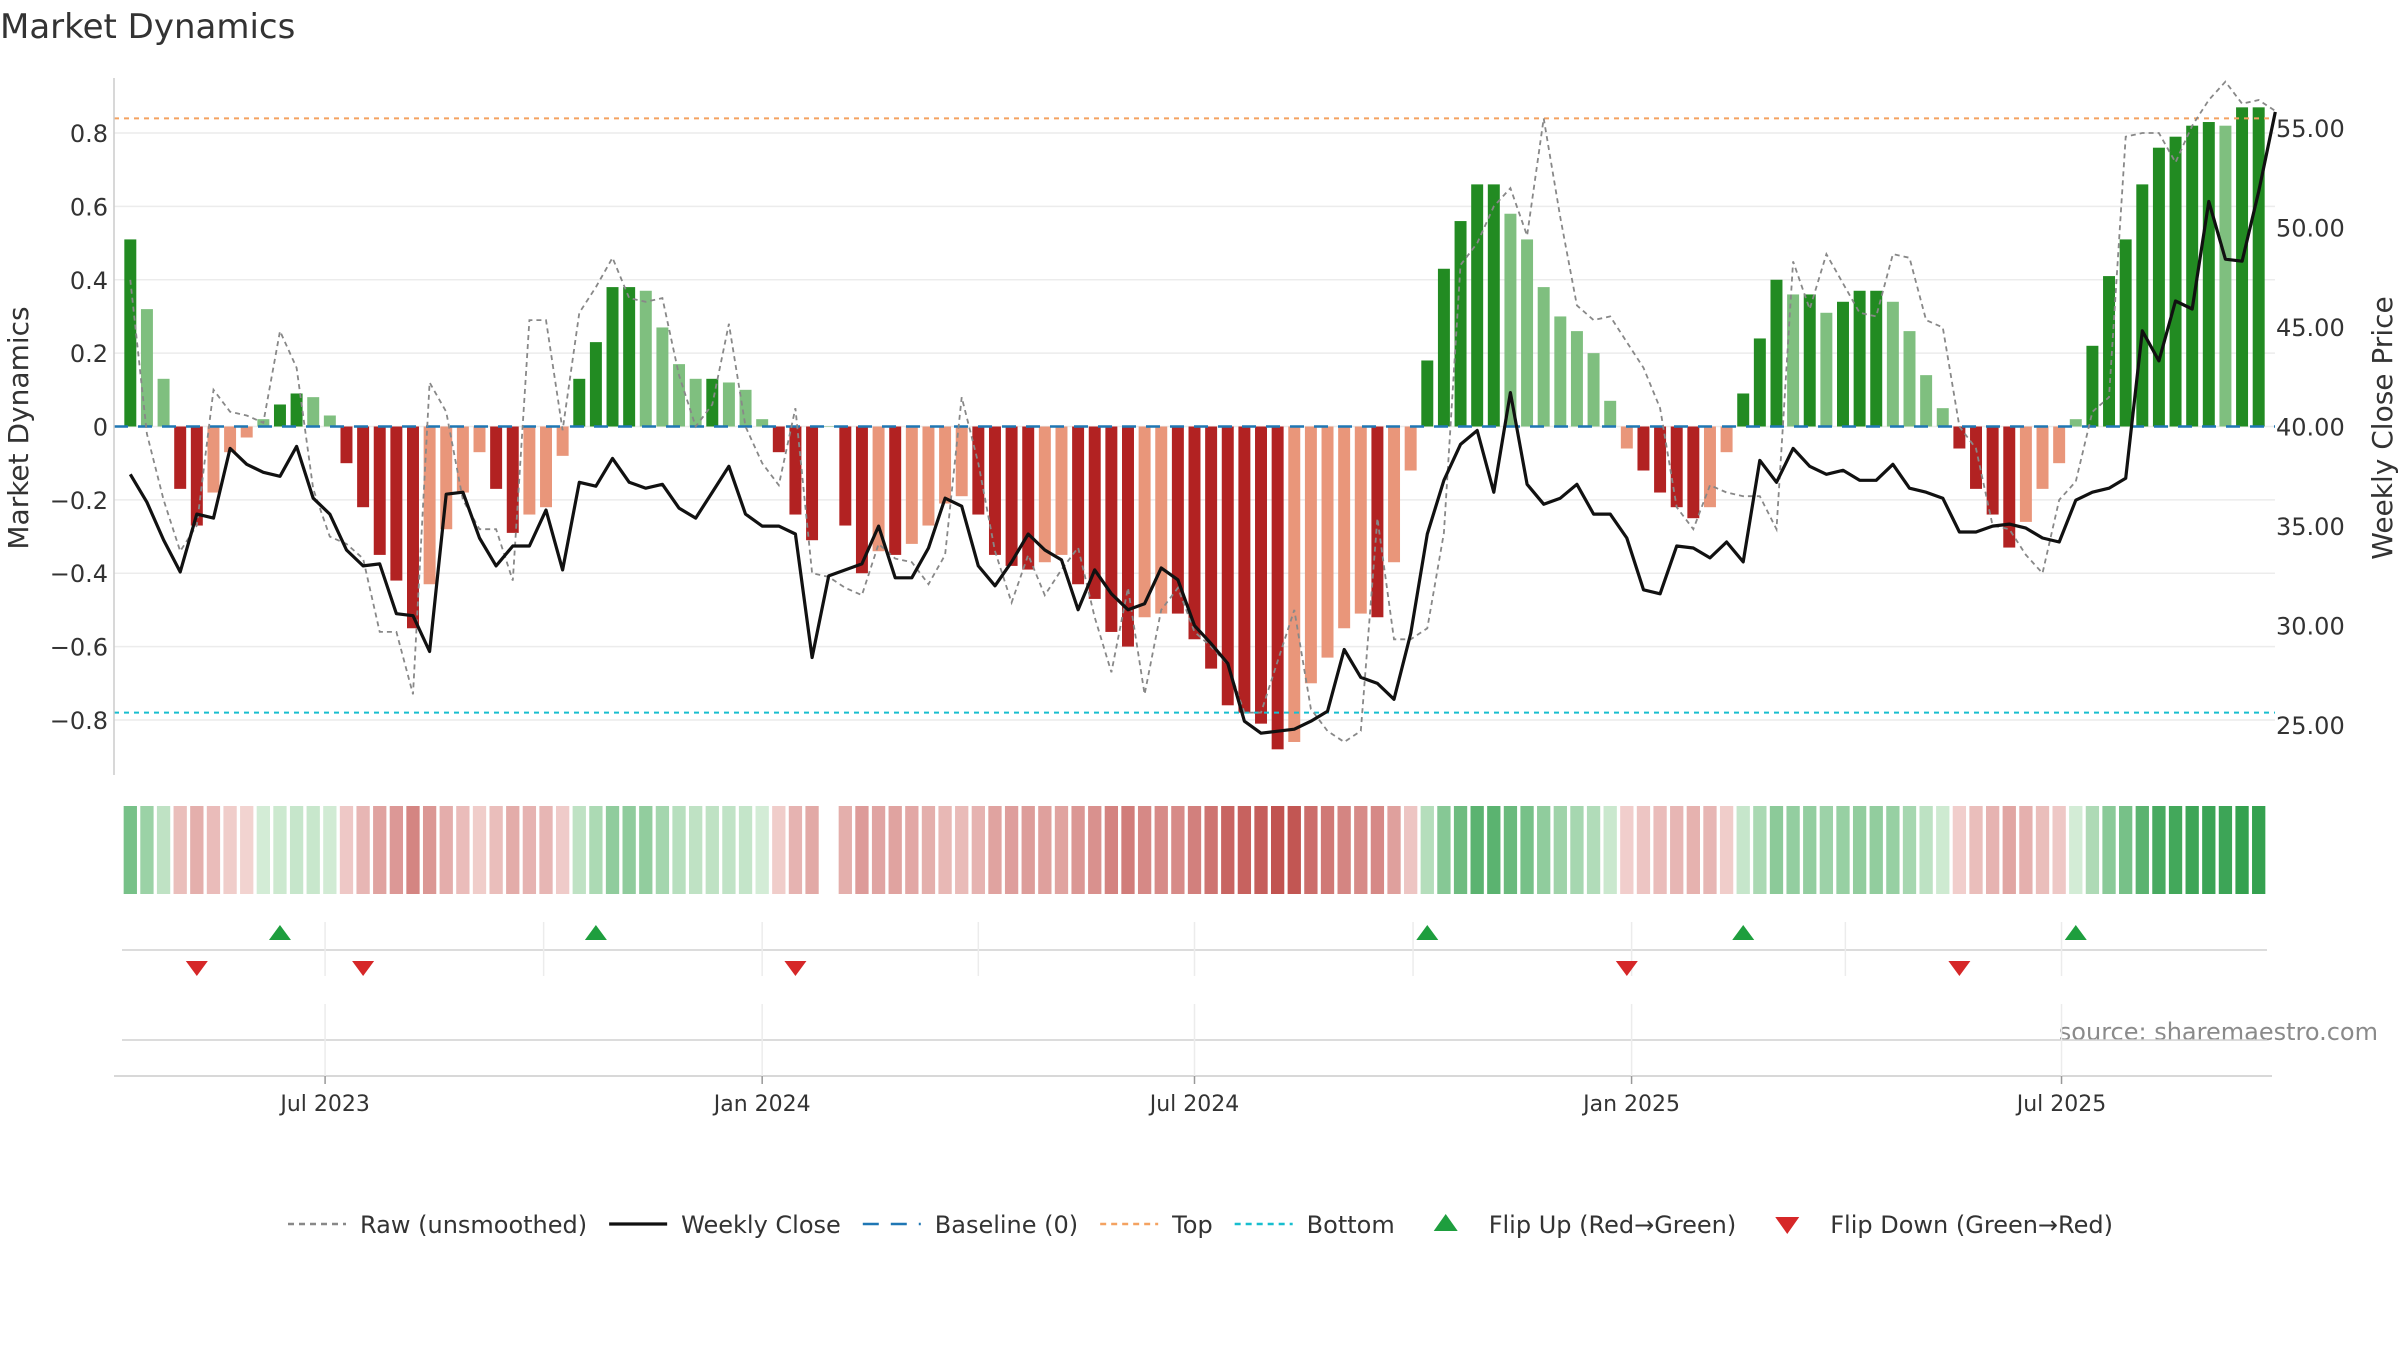 The width and height of the screenshot is (2400, 1350). I want to click on right-tick-label: 45.00, so click(2310, 328).